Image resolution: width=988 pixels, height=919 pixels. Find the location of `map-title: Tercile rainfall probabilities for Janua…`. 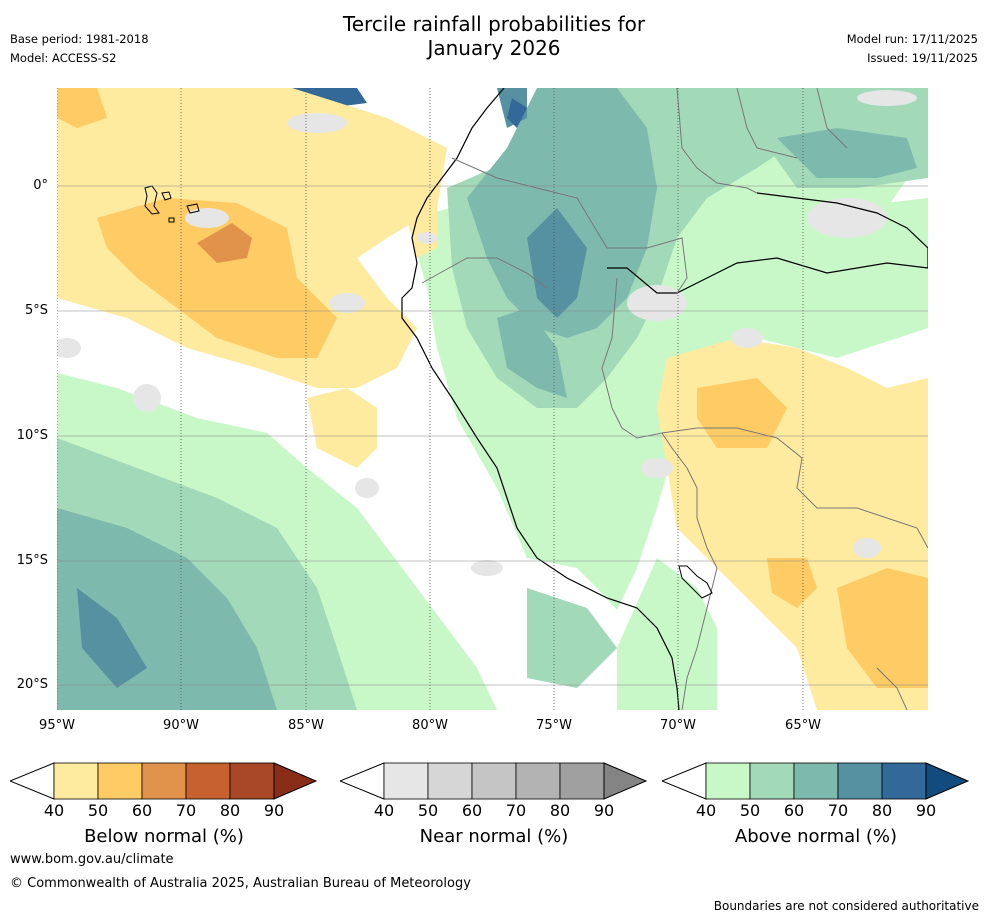

map-title: Tercile rainfall probabilities for Janua… is located at coordinates (494, 36).